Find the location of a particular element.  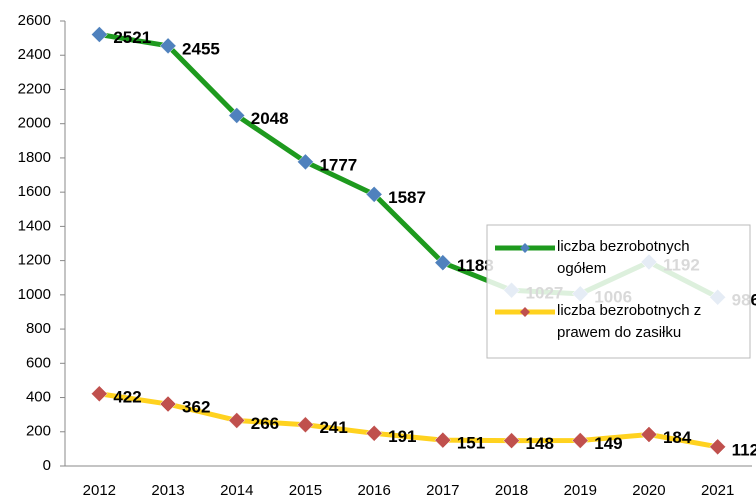

y-tick-label: 200 is located at coordinates (38, 431).